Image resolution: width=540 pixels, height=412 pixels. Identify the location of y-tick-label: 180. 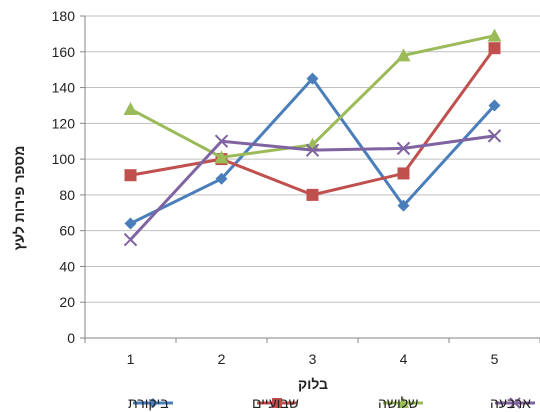
(64, 16).